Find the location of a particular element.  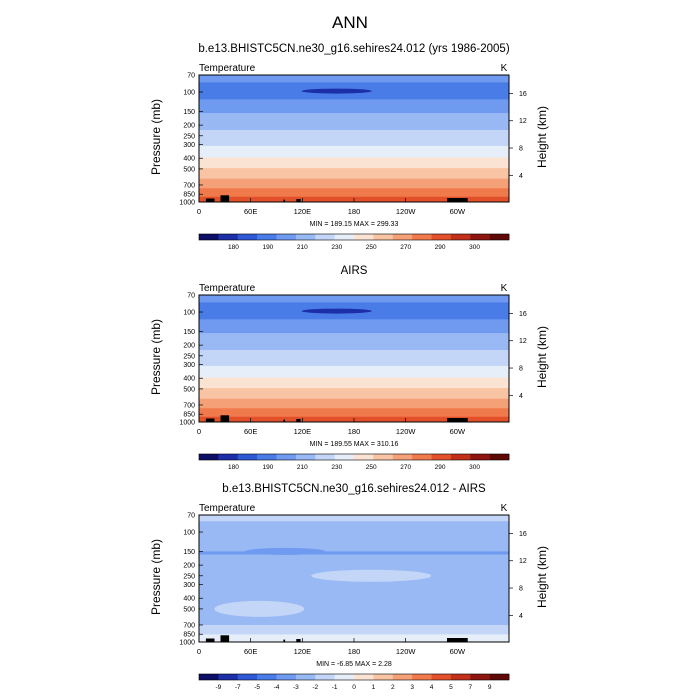

colorbar-label: 190 is located at coordinates (267, 467).